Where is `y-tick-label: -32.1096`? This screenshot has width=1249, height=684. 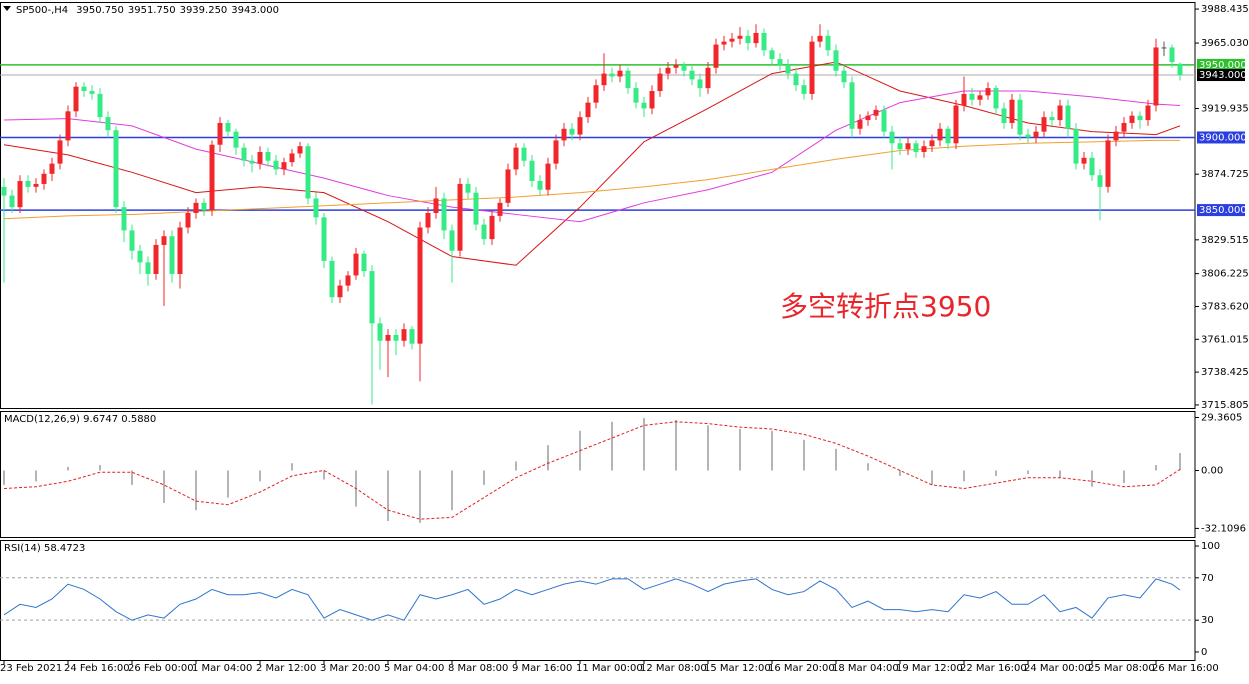
y-tick-label: -32.1096 is located at coordinates (1223, 528).